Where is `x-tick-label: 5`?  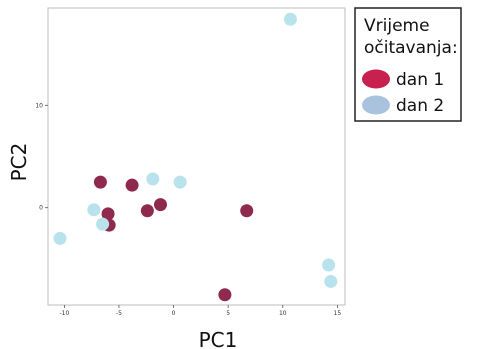 x-tick-label: 5 is located at coordinates (228, 313).